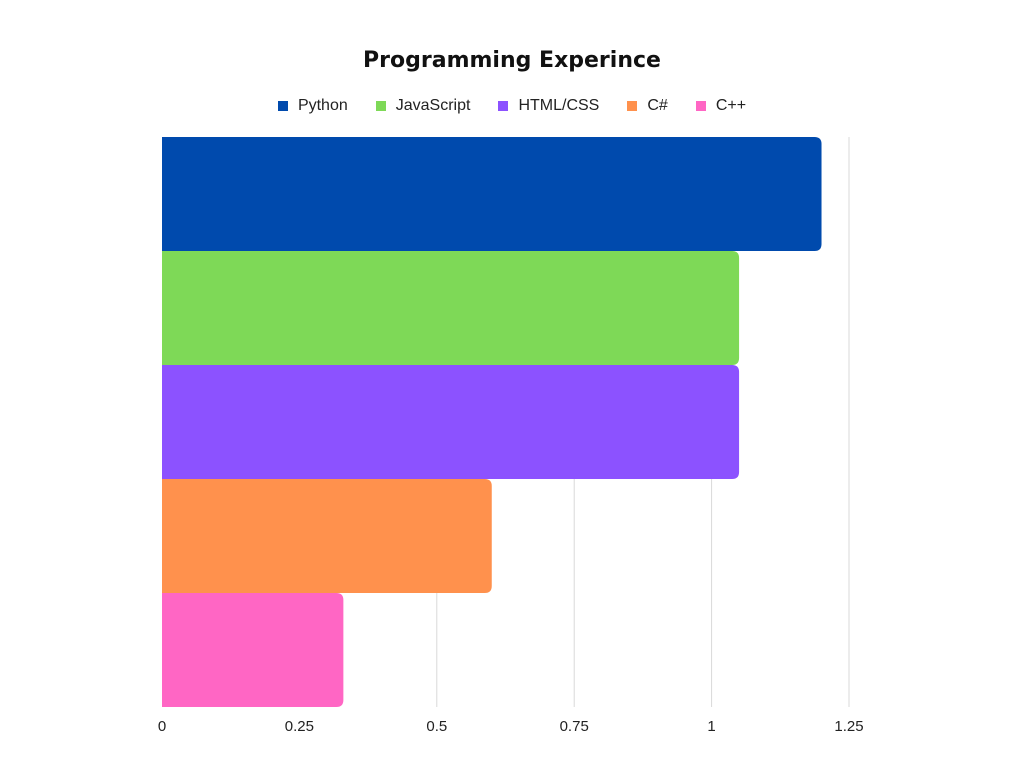  I want to click on x-tick-label: 0.75, so click(574, 726).